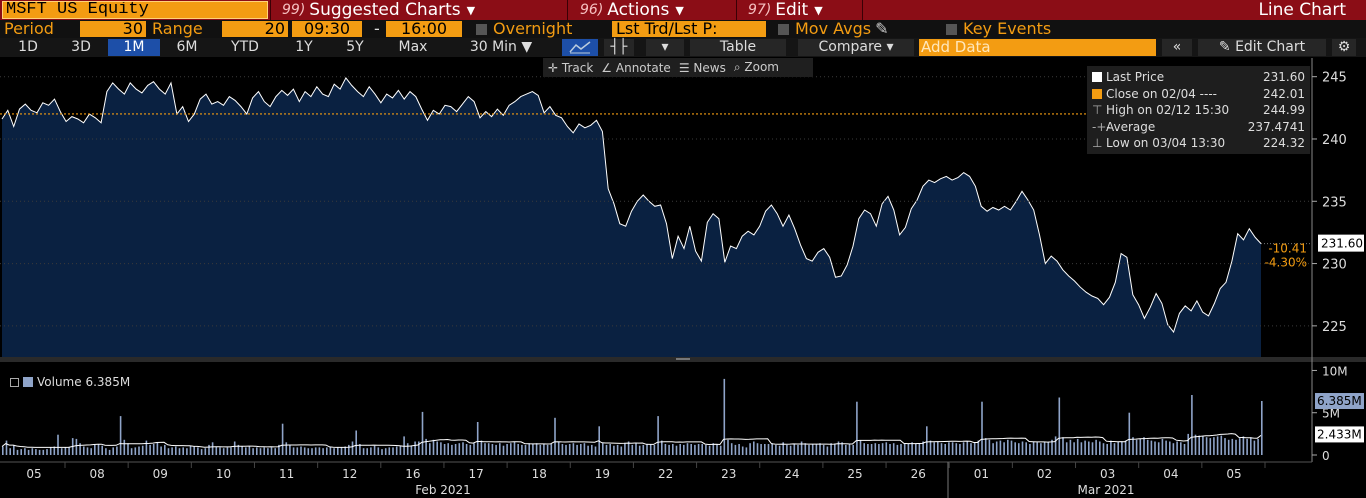 The height and width of the screenshot is (498, 1366). I want to click on legend-value: 237.4741, so click(1276, 126).